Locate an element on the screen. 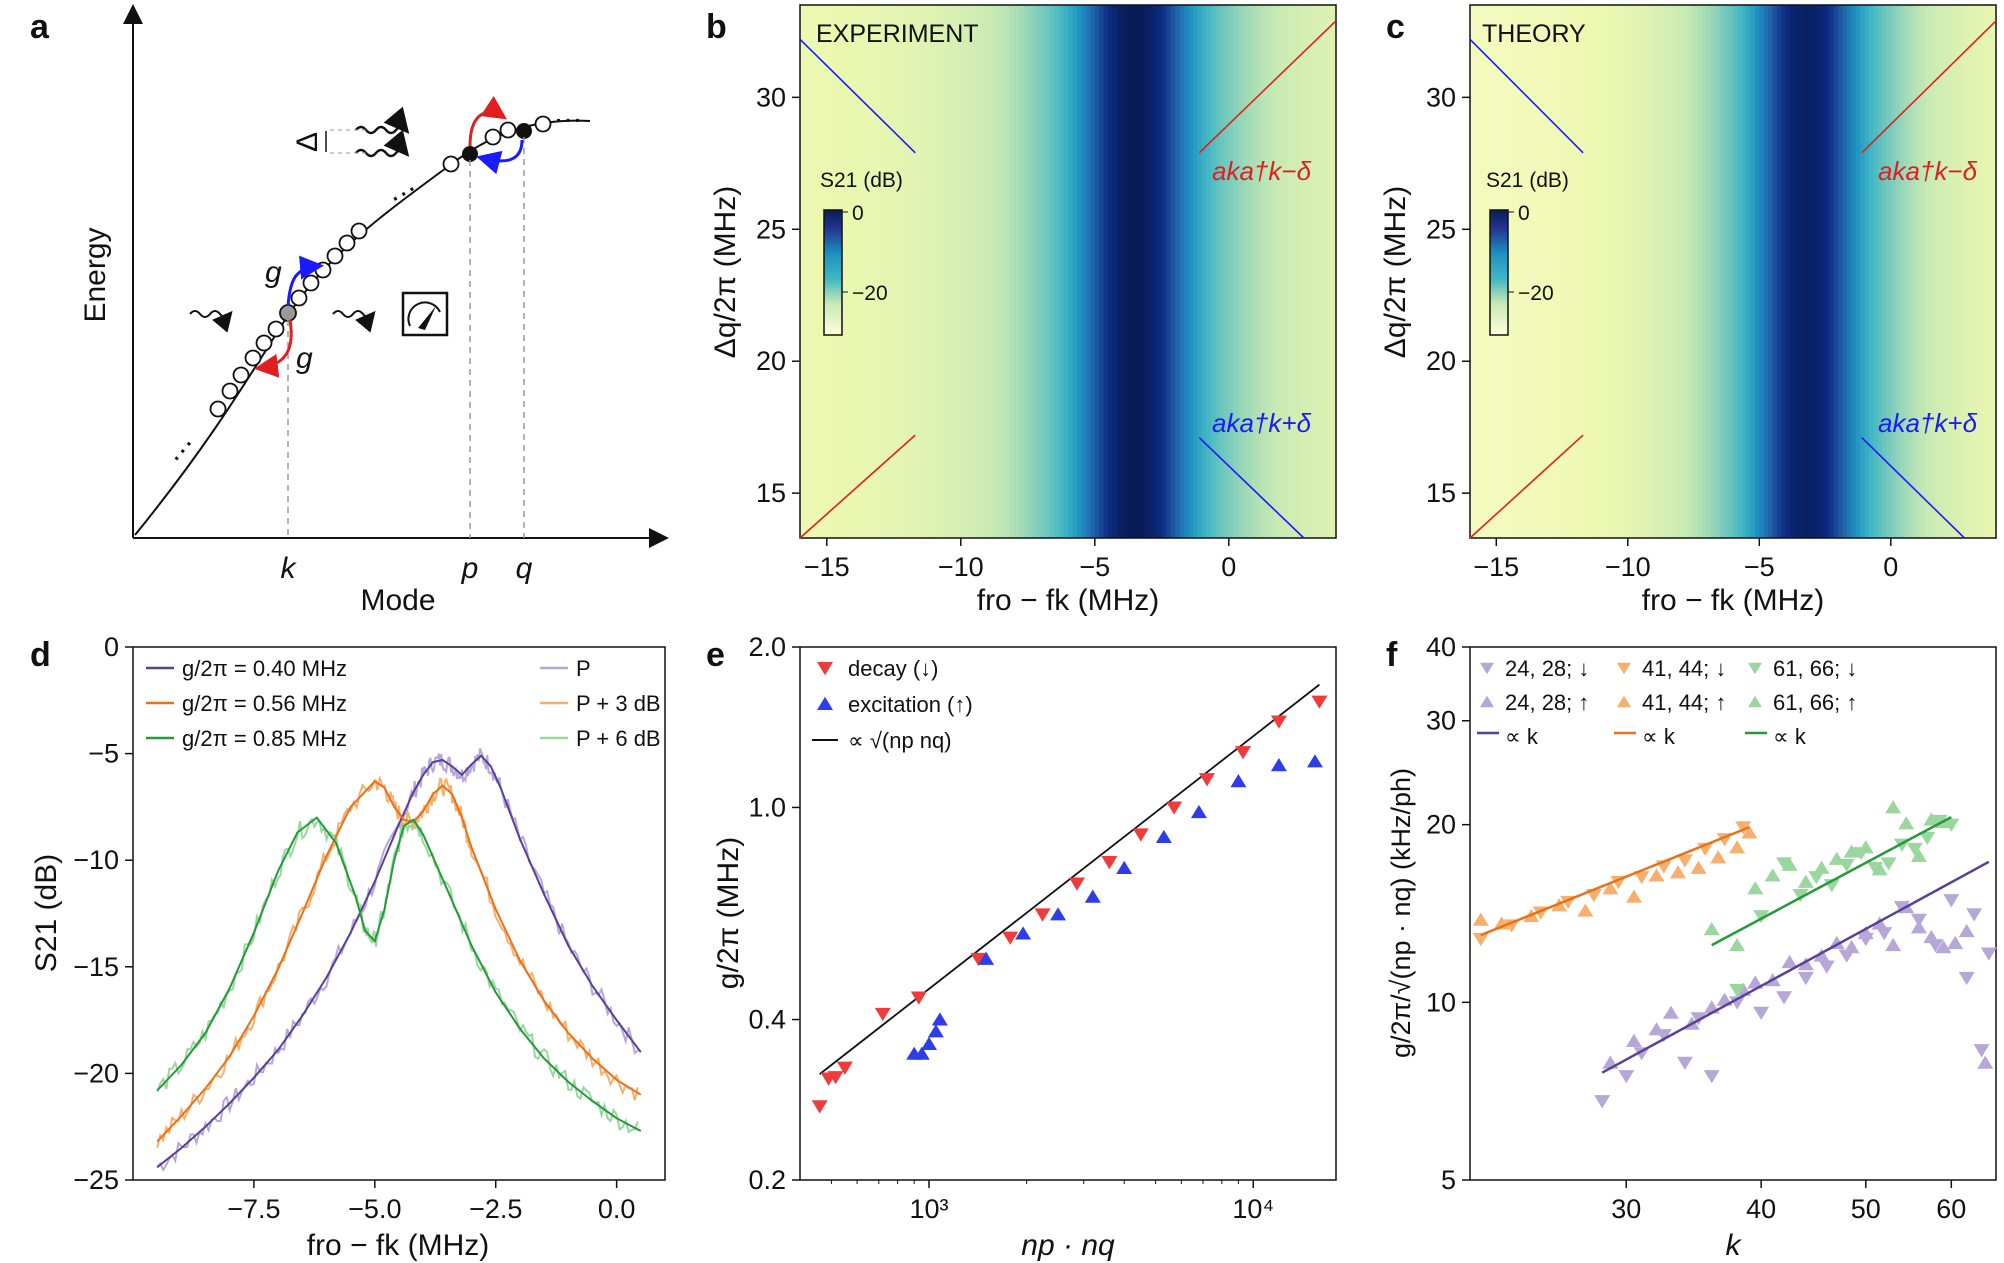  x-tick-label: −5 is located at coordinates (1094, 567).